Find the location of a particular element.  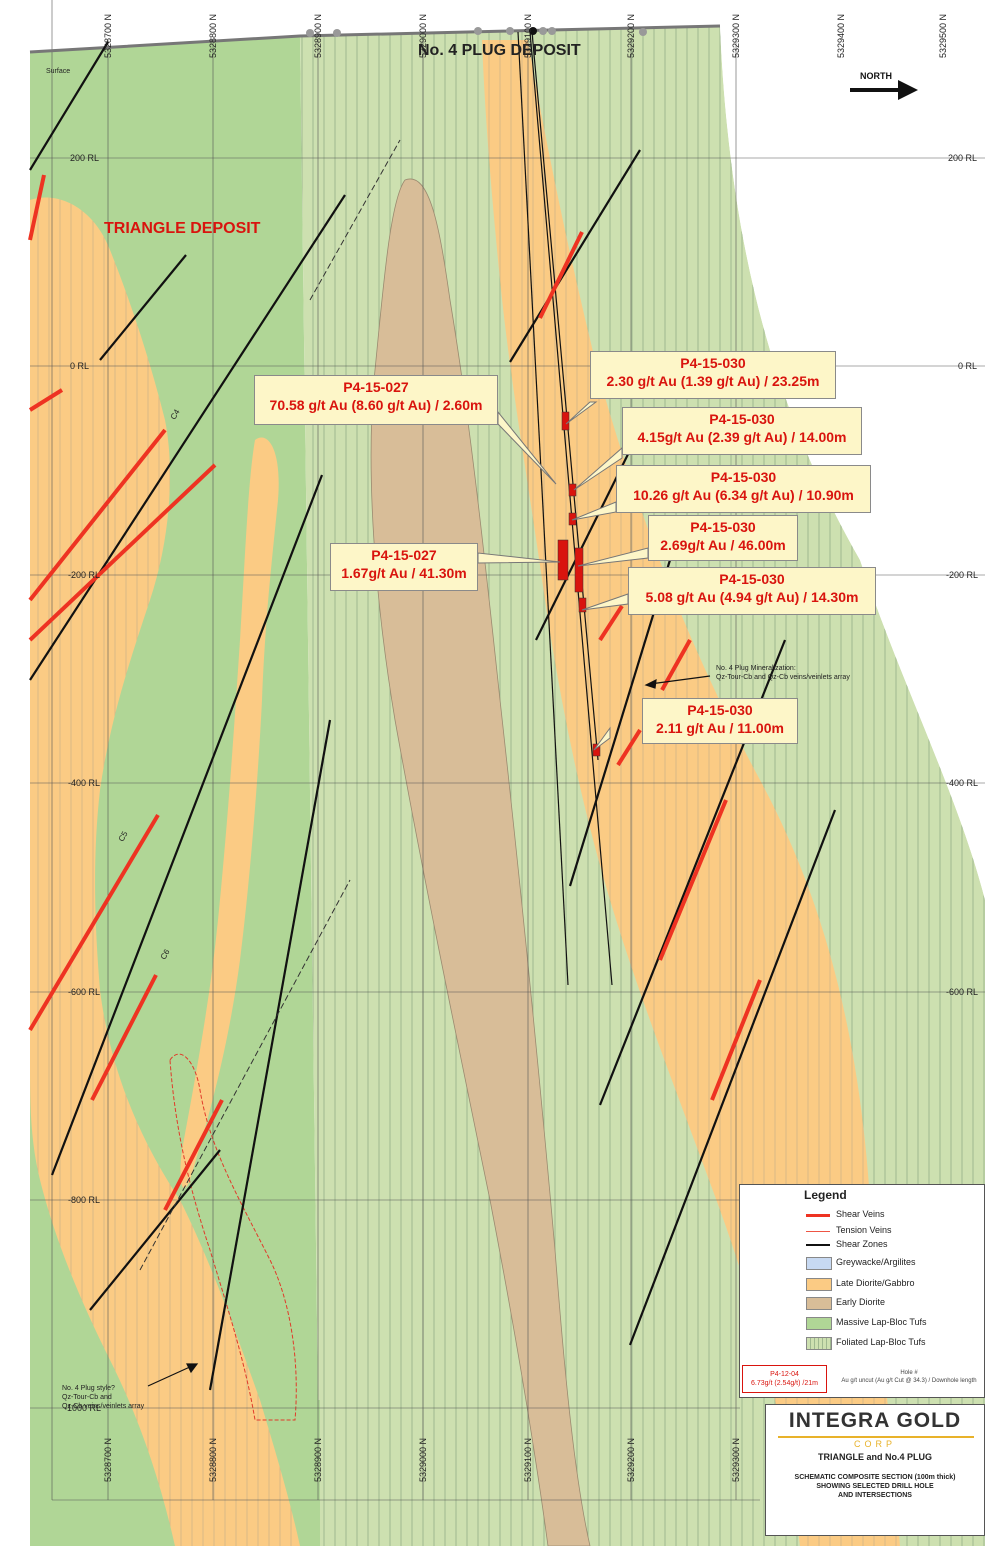

note-line: Hole # is located at coordinates (909, 1373).